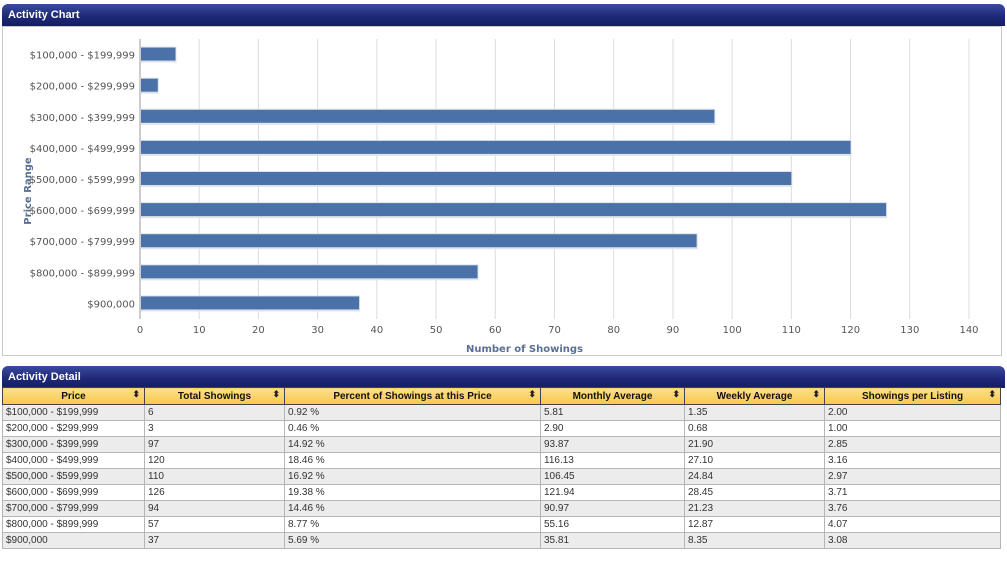 The height and width of the screenshot is (566, 1007). What do you see at coordinates (82, 273) in the screenshot?
I see `category-label: $800,000 - $899,999` at bounding box center [82, 273].